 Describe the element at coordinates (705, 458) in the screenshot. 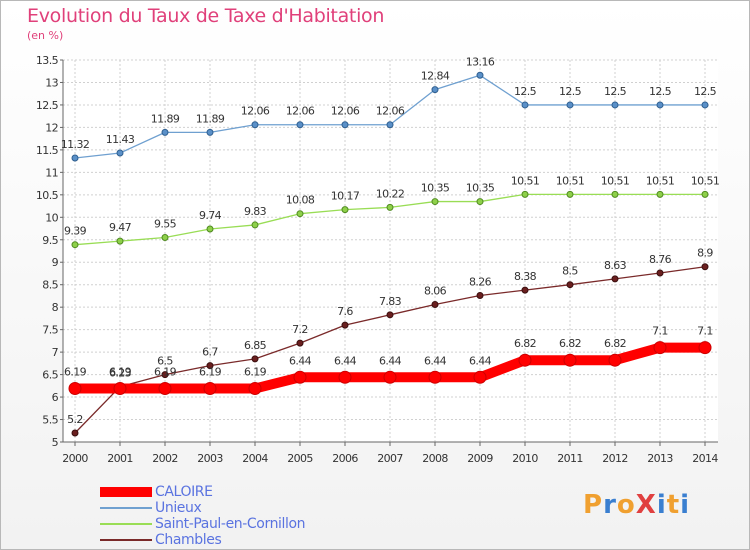

I see `x-tick-label: 2014` at that location.